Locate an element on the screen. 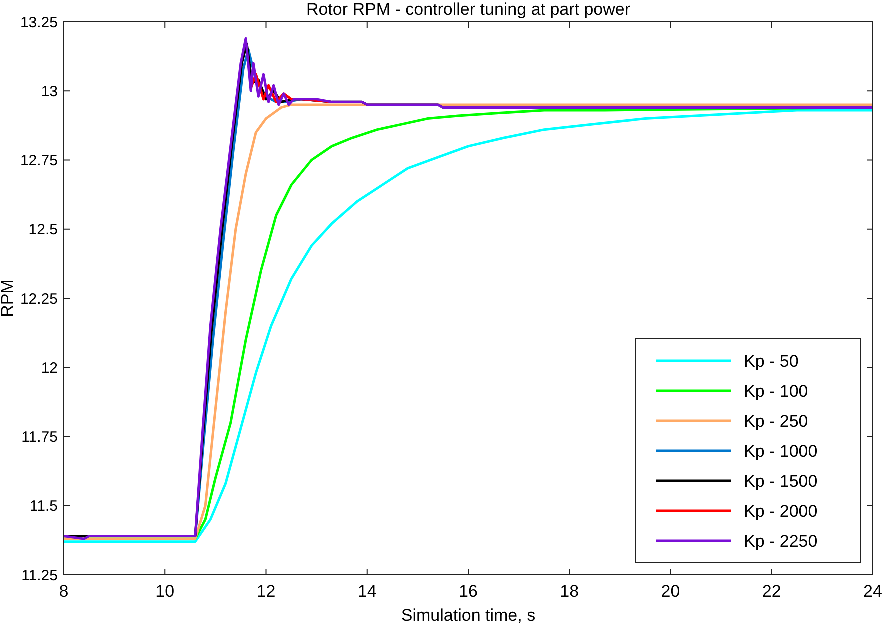 Image resolution: width=885 pixels, height=635 pixels. legend-label: Kp - 250 is located at coordinates (776, 421).